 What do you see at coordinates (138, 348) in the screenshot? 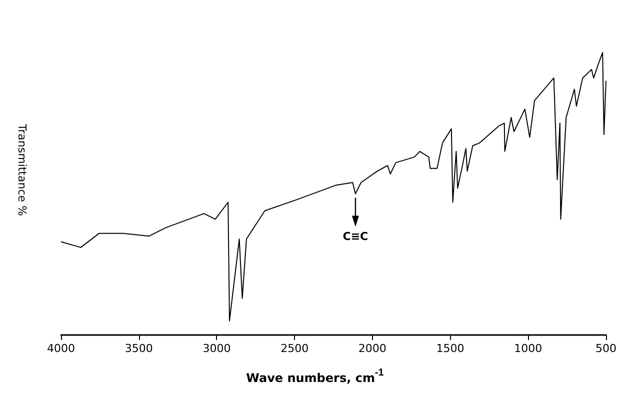
I see `x-tick-label: 3500` at bounding box center [138, 348].